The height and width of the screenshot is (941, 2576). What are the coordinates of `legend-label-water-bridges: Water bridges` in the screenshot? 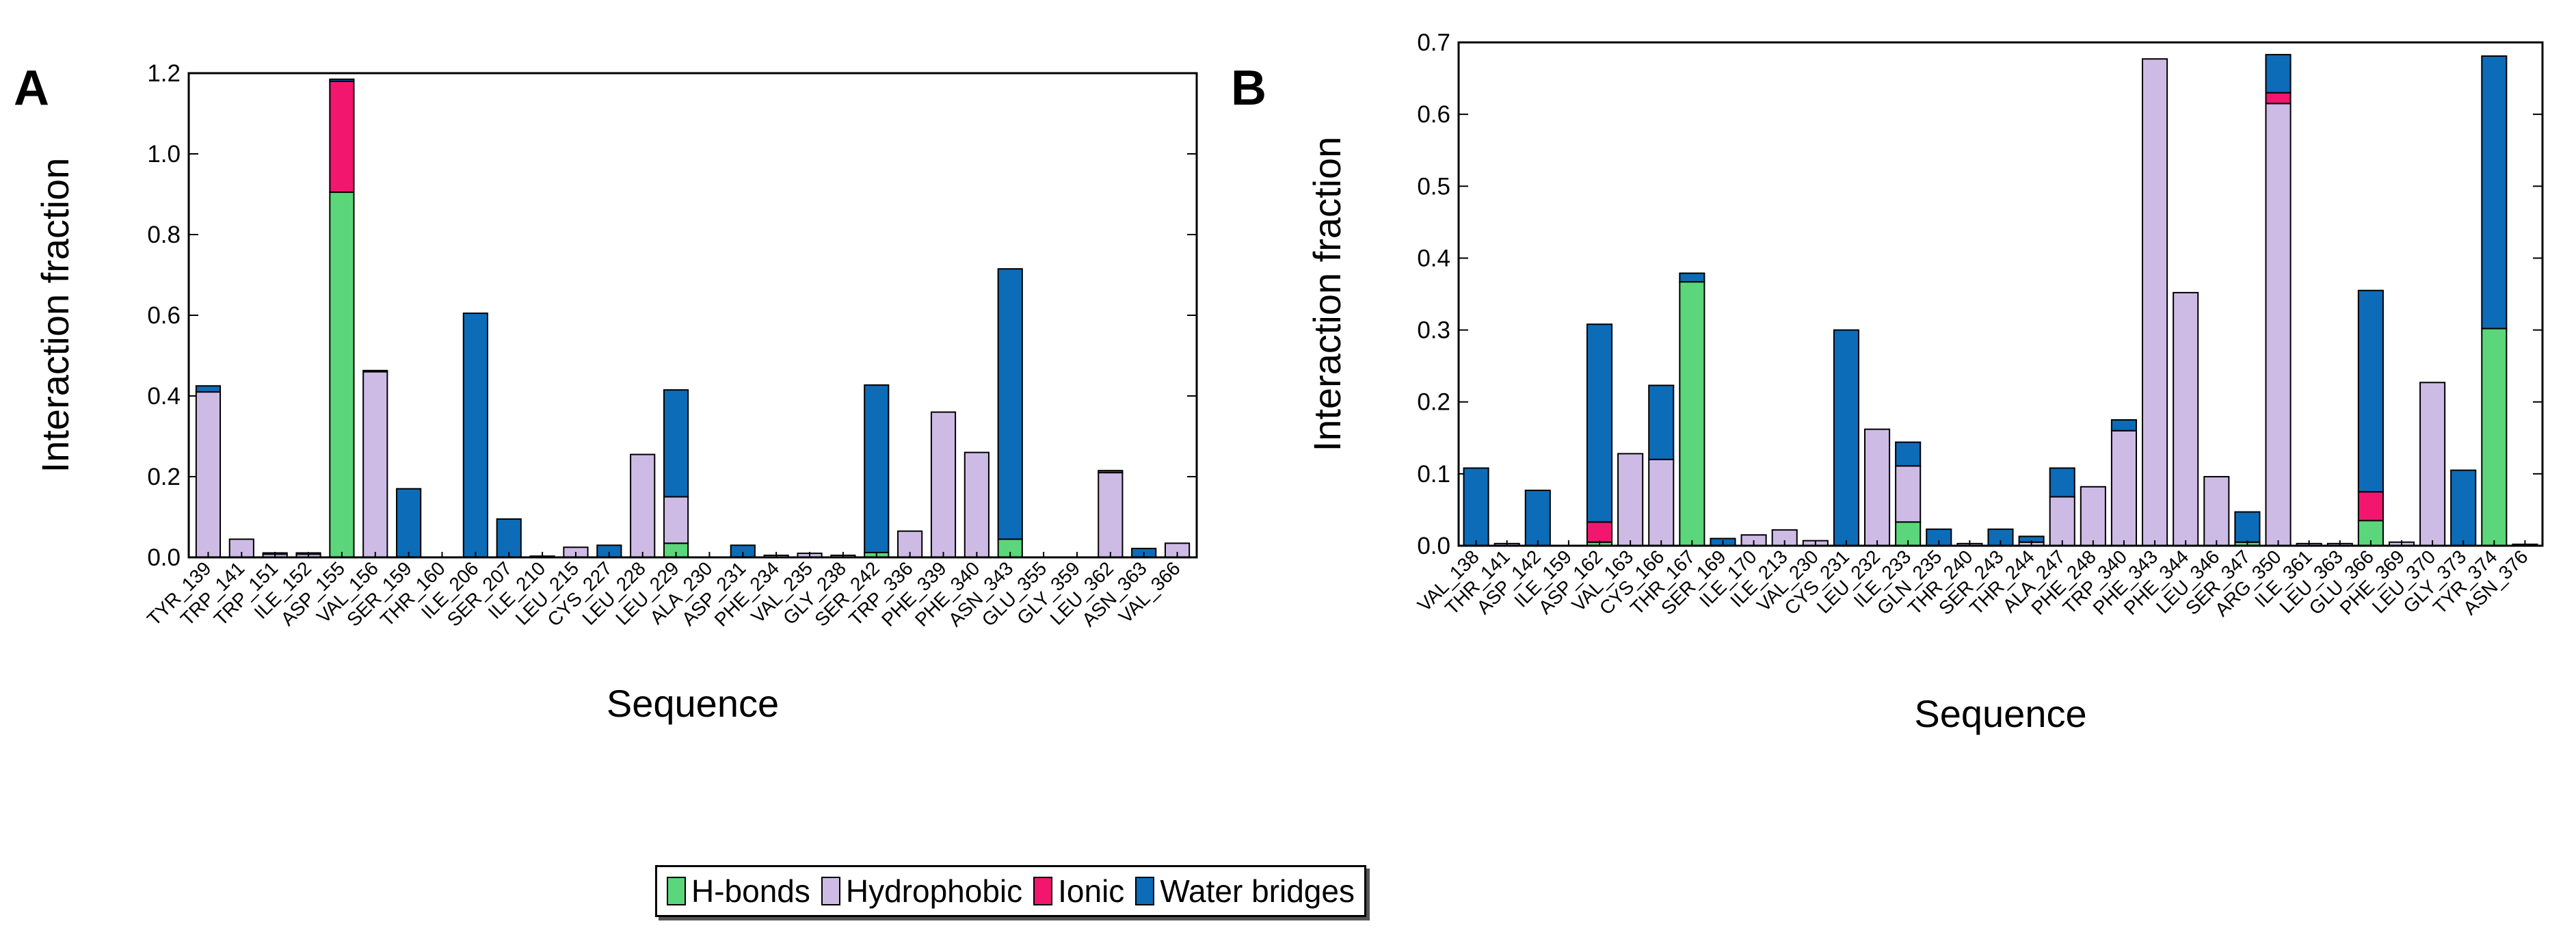 It's located at (1257, 891).